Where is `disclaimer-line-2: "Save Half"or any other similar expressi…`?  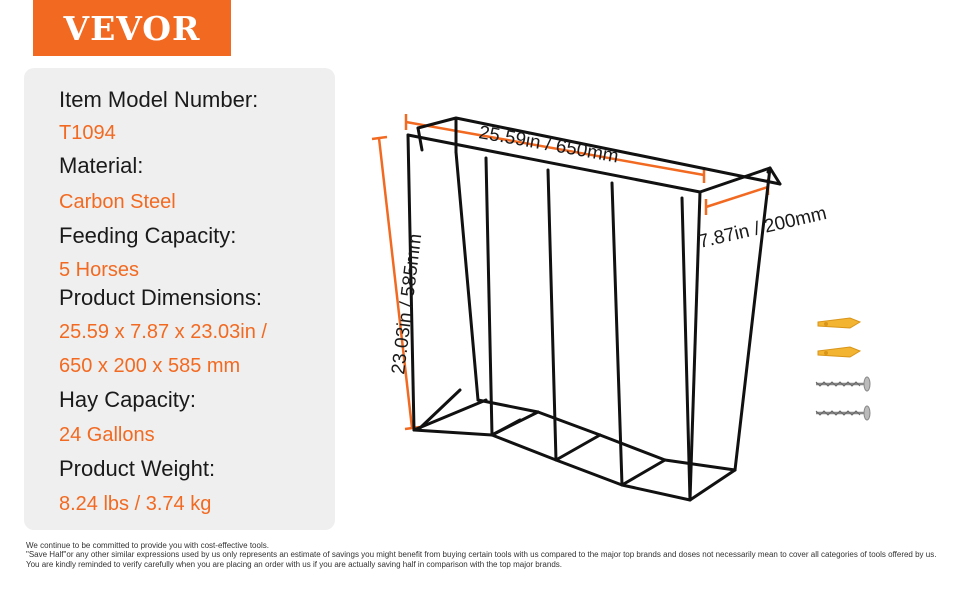
disclaimer-line-2: "Save Half"or any other similar expressi… is located at coordinates (481, 555).